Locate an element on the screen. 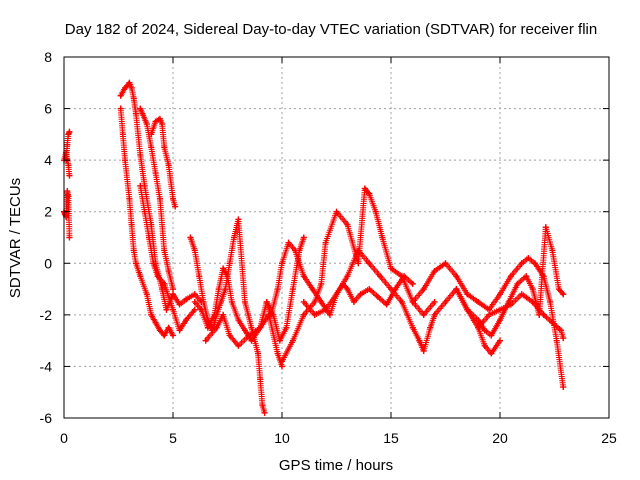 The width and height of the screenshot is (640, 480). x-tick-label: 15 is located at coordinates (391, 438).